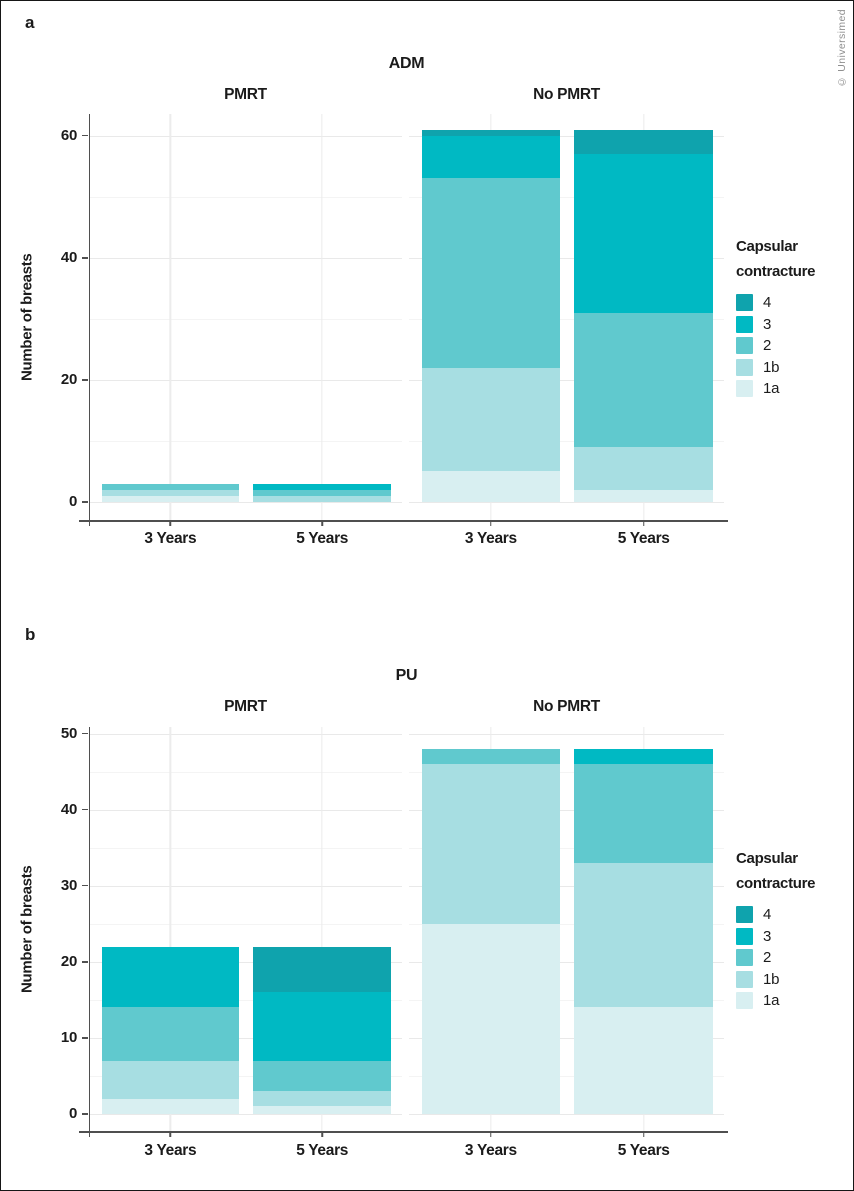  I want to click on y-axis-line, so click(89, 932).